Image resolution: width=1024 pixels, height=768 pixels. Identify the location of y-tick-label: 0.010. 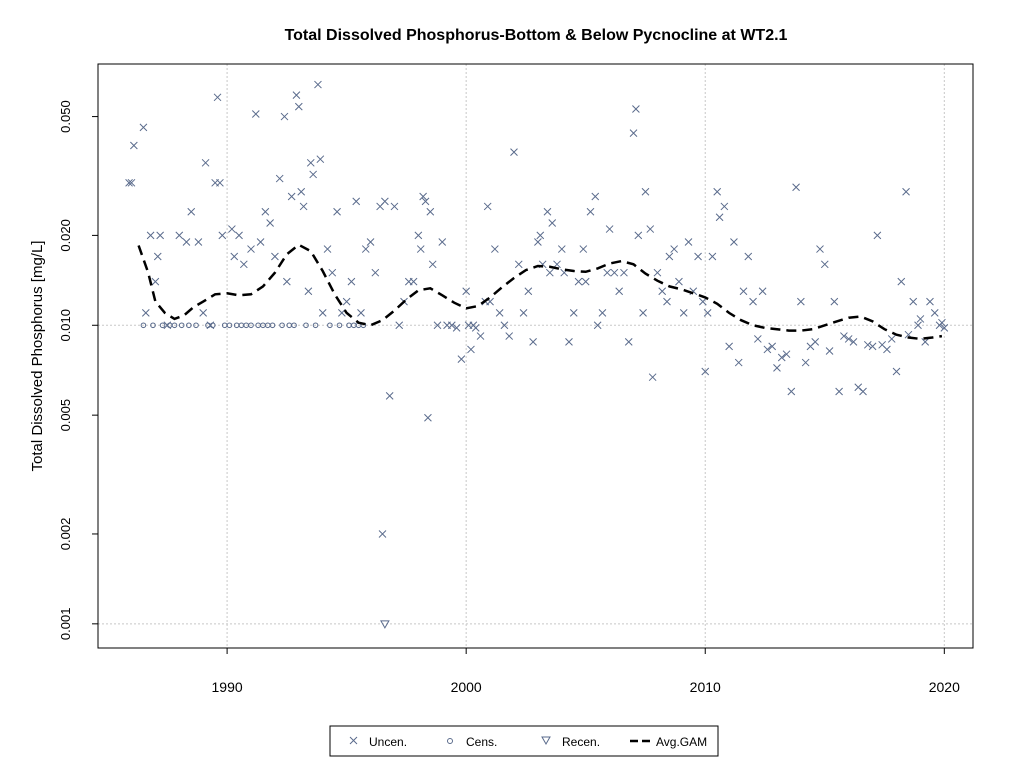
(65, 325).